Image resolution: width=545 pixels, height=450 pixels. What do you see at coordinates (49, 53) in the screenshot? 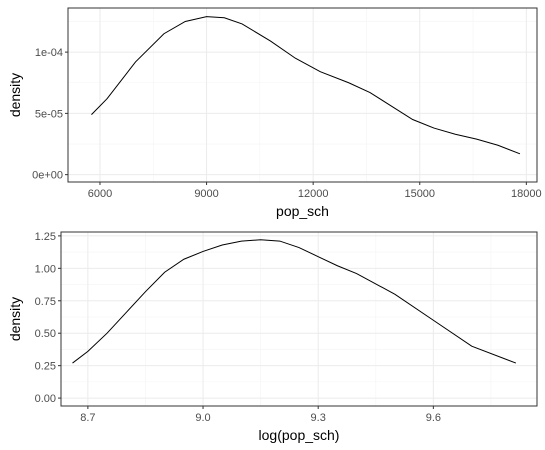
I see `top-y-tick-label: 1e-04` at bounding box center [49, 53].